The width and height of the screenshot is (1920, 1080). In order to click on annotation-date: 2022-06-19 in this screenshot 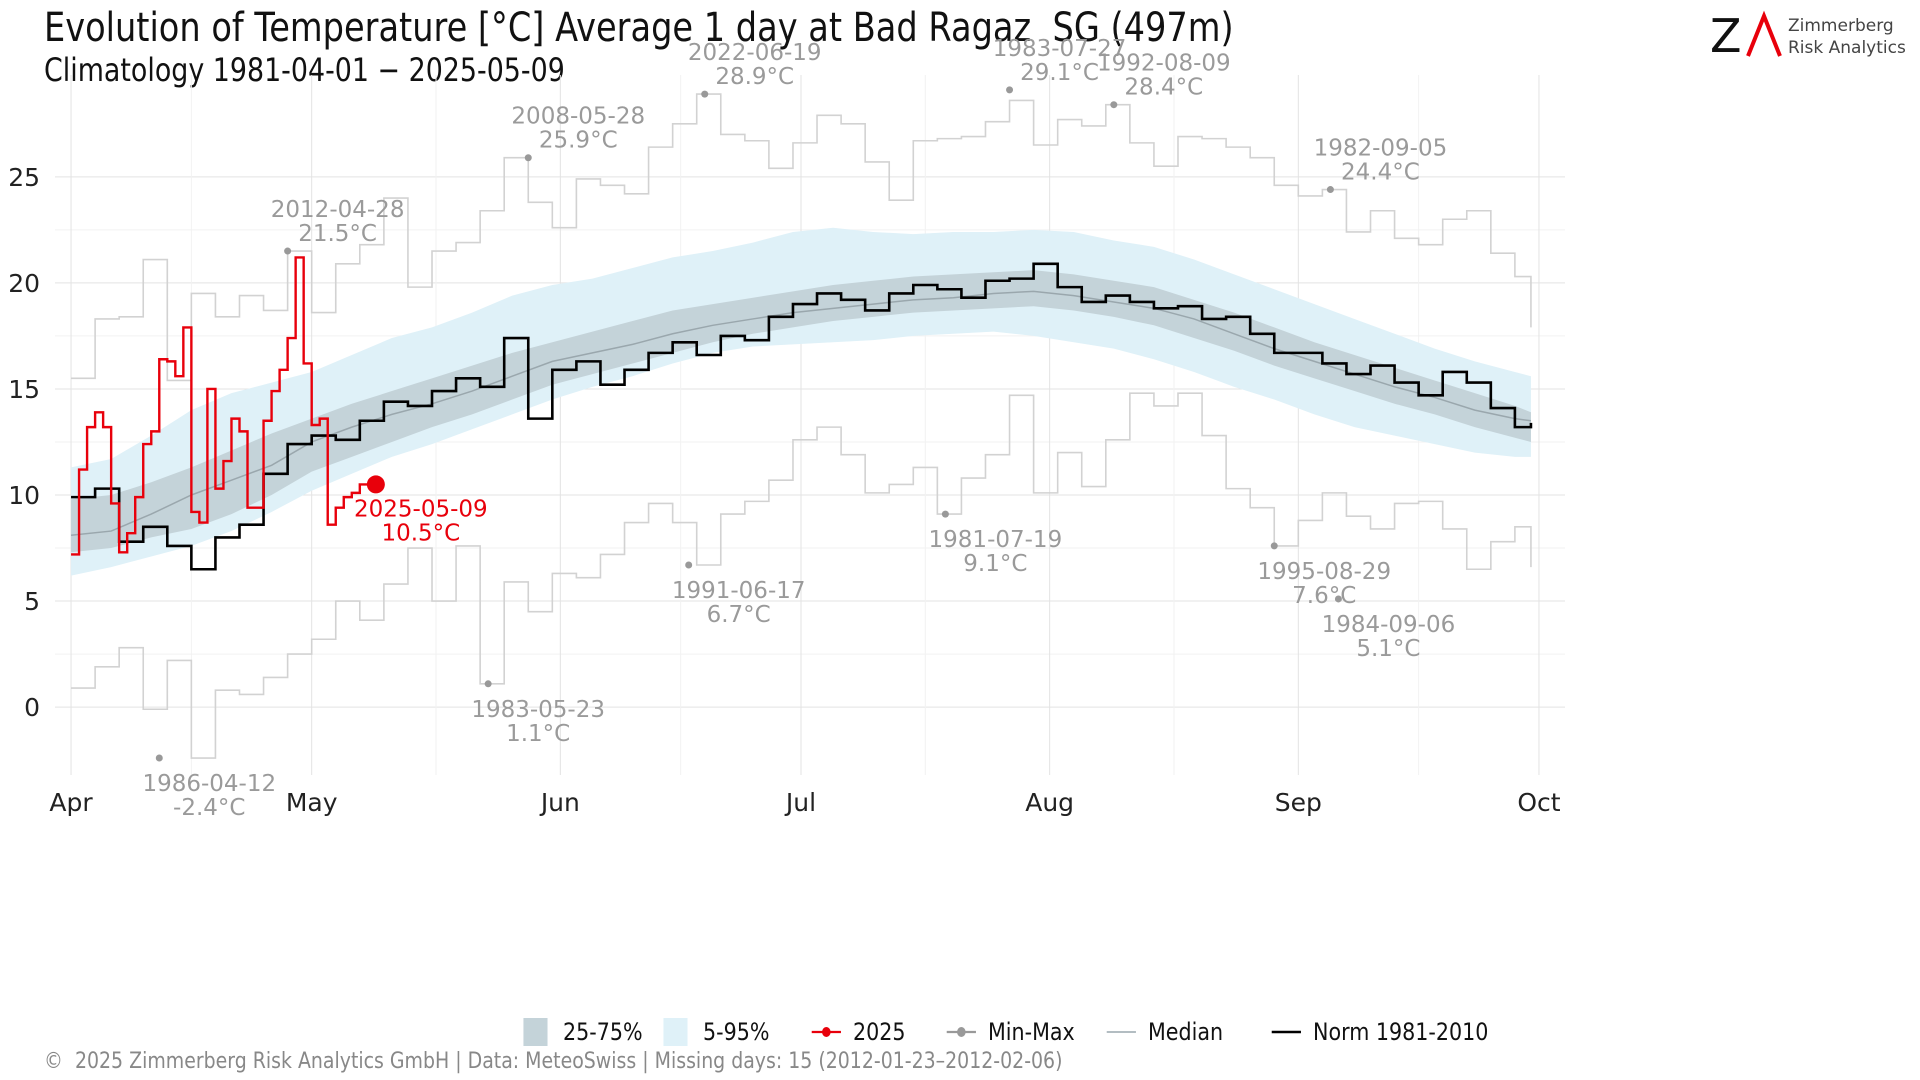, I will do `click(755, 53)`.